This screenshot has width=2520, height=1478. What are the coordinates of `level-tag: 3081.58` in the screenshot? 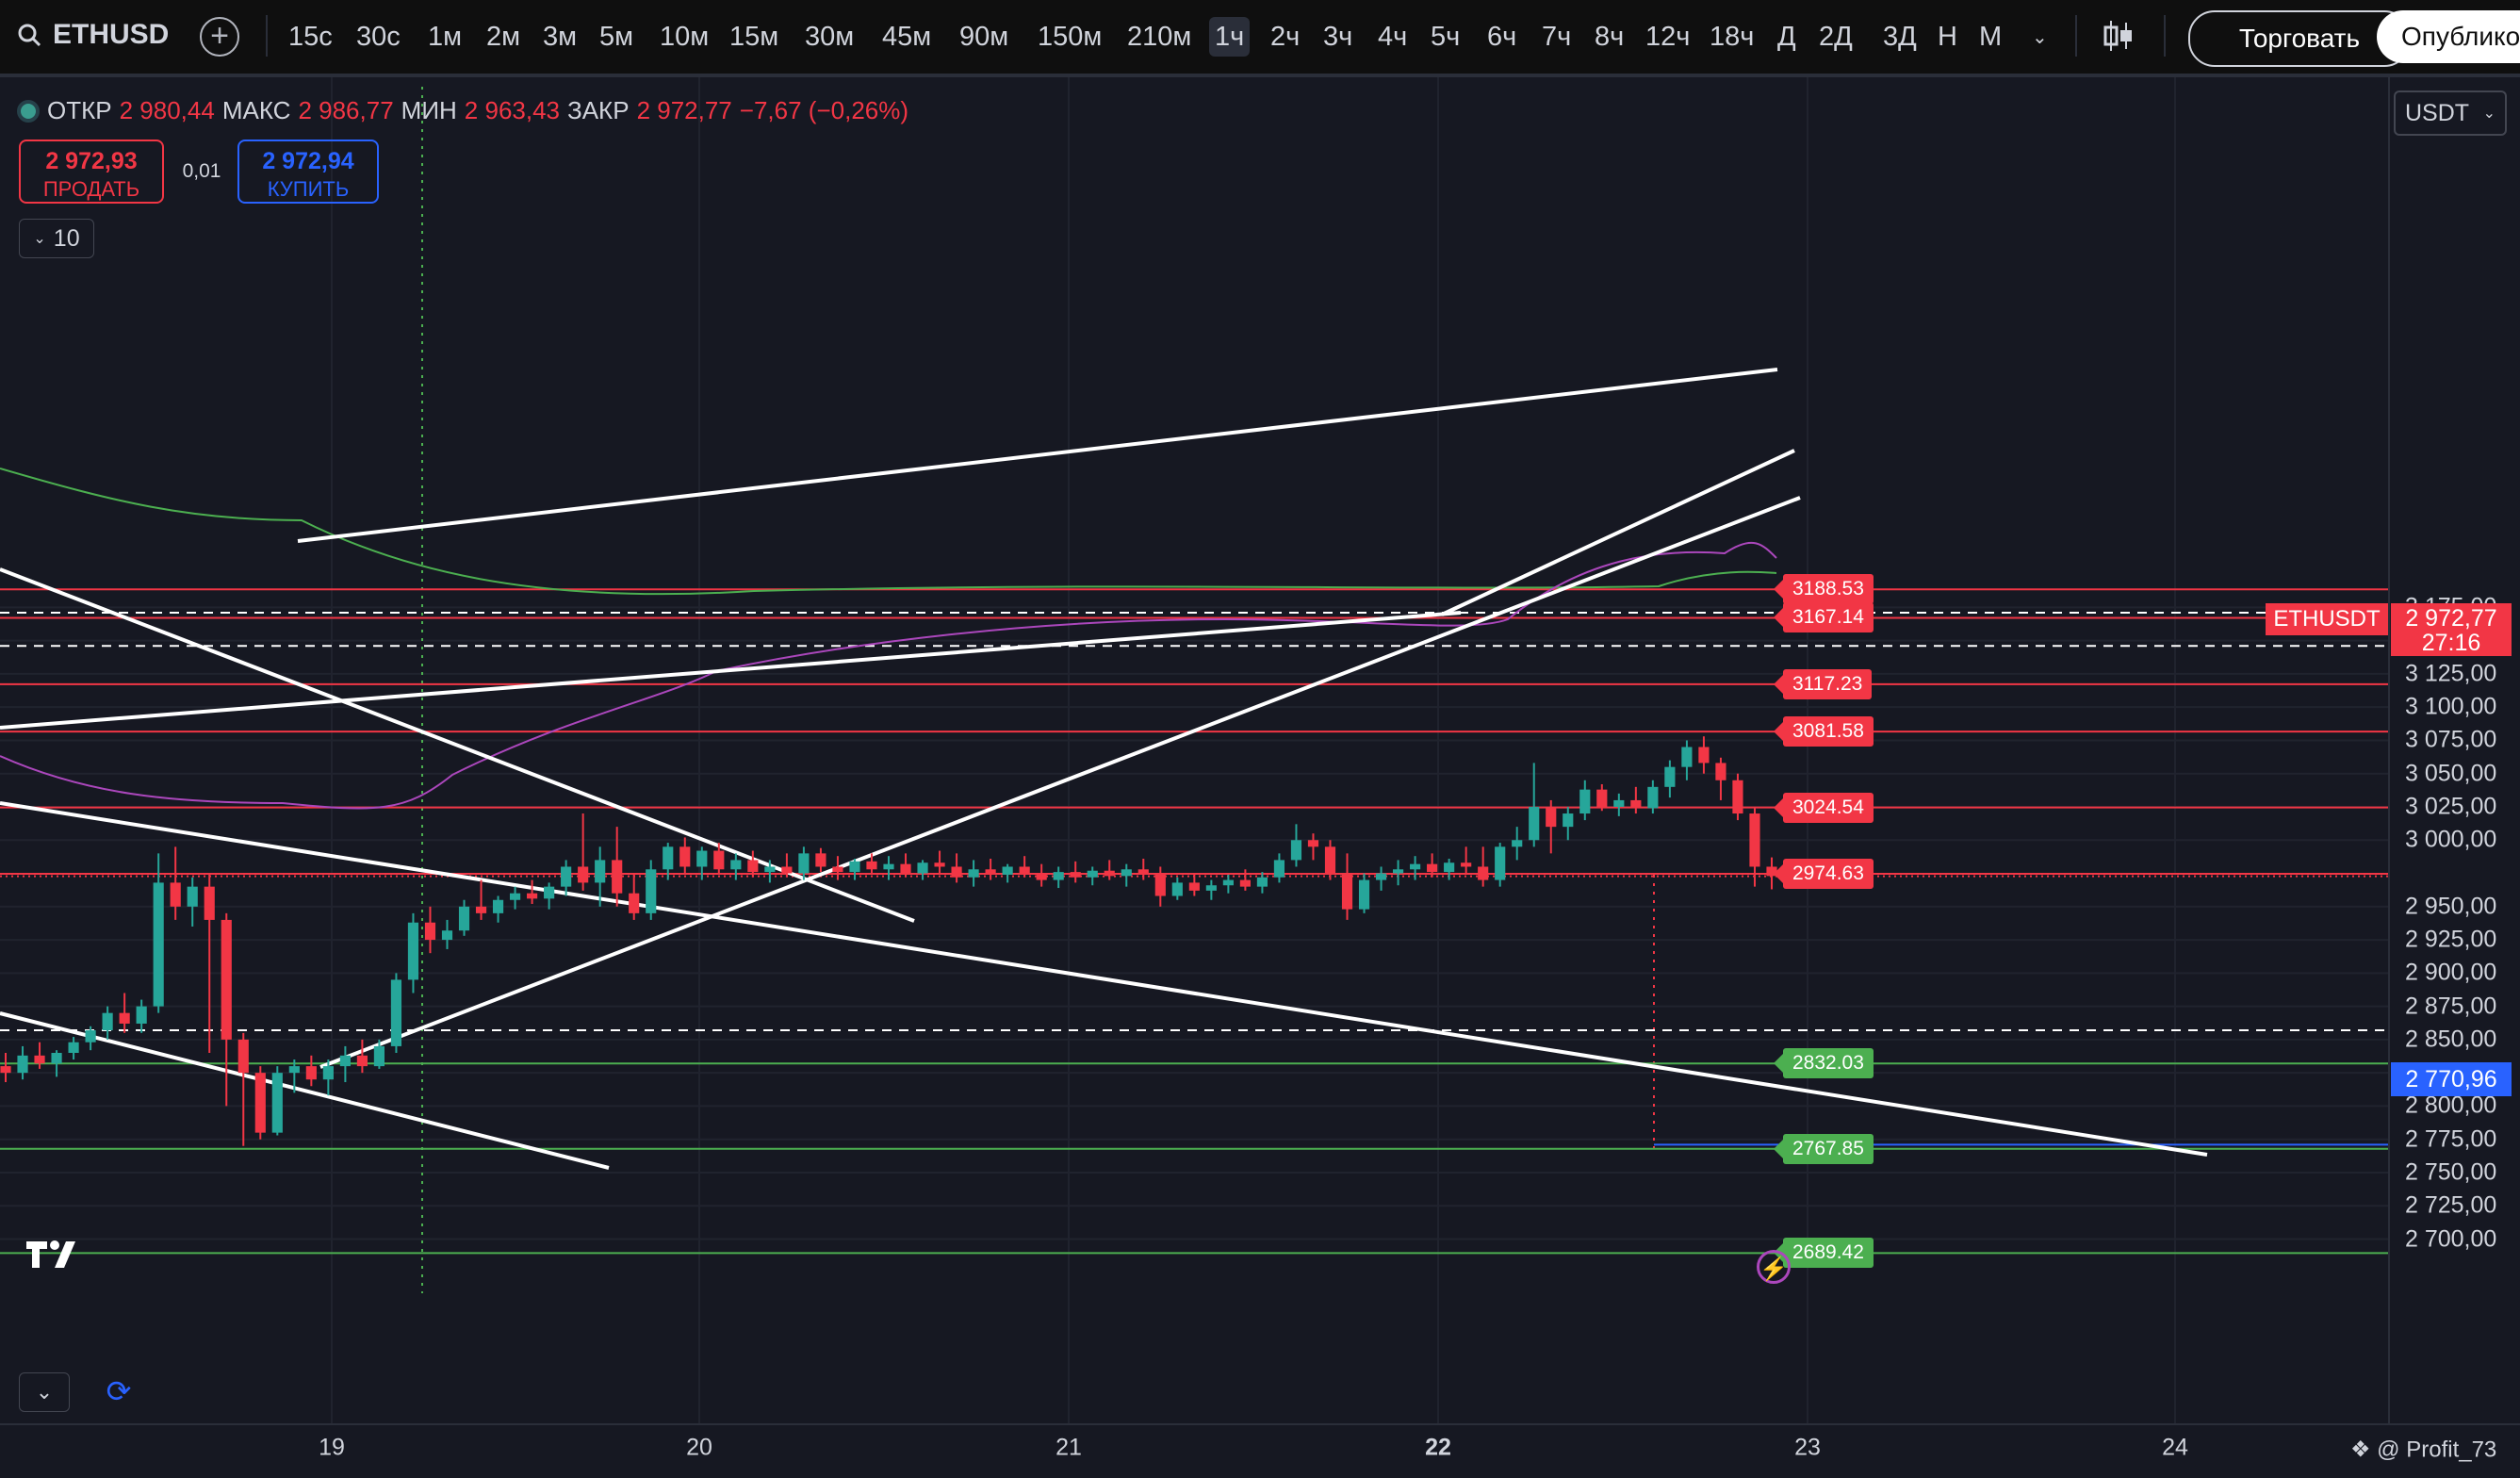 It's located at (1824, 731).